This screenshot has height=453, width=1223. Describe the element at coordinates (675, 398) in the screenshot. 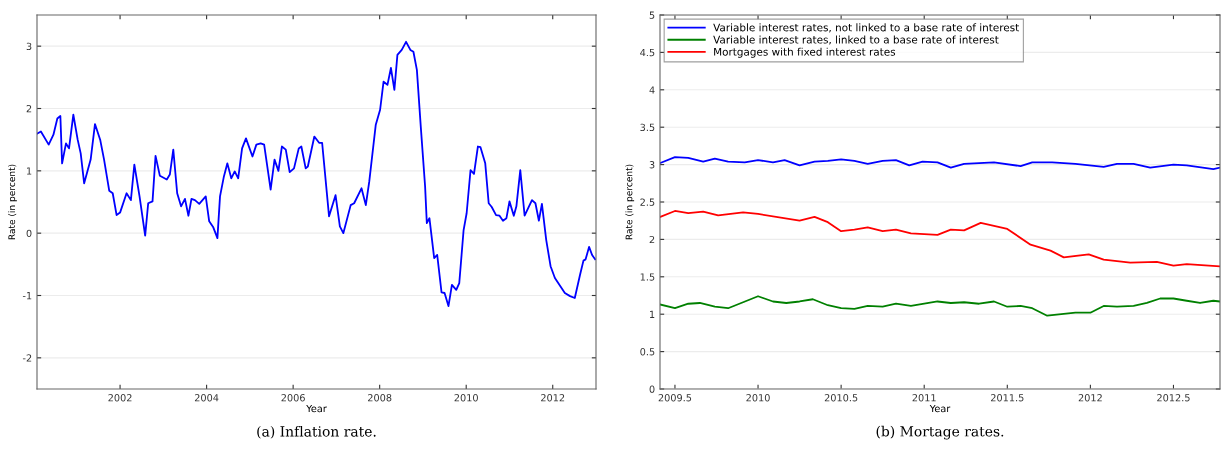

I see `x-tick-label: 2009.5` at that location.